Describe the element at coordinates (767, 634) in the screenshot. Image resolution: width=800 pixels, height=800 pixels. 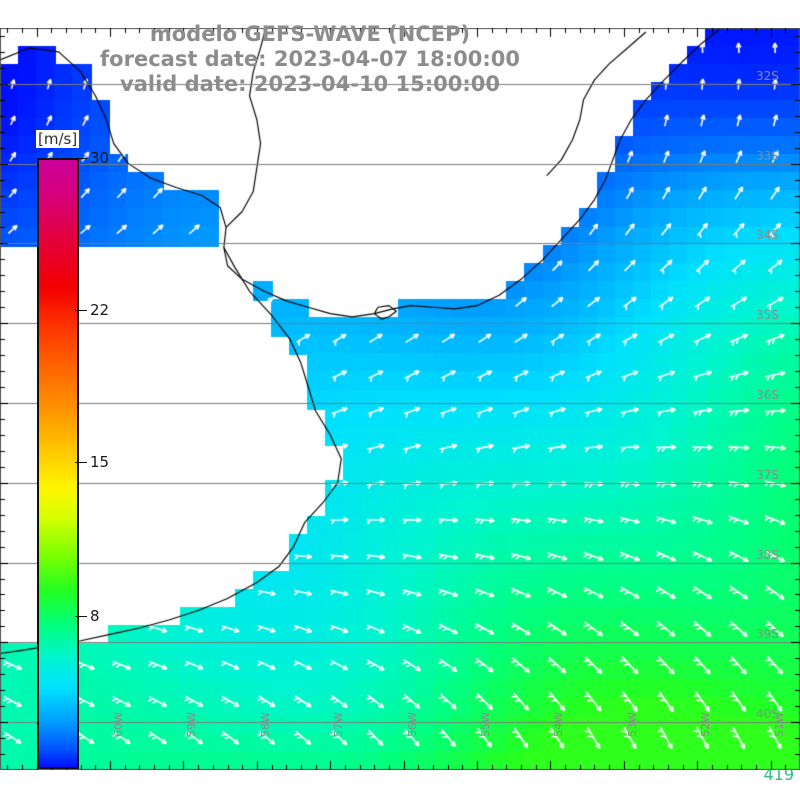
I see `lat-tick-label: 39S` at that location.